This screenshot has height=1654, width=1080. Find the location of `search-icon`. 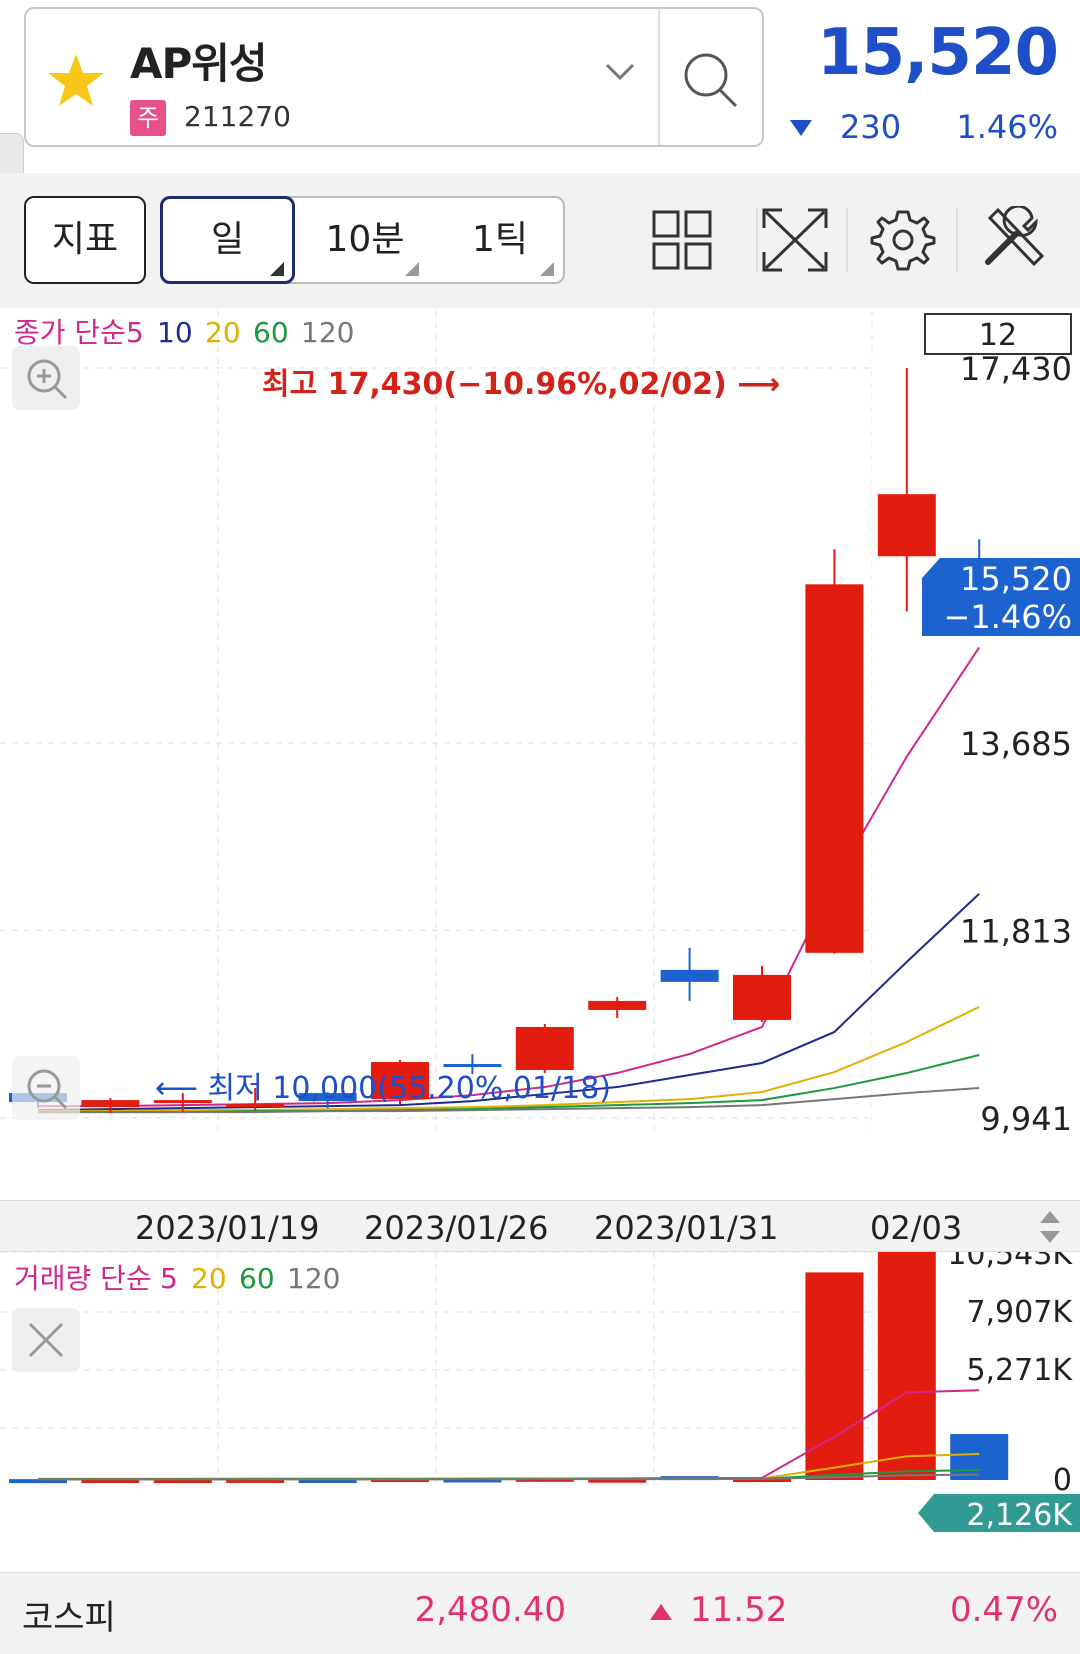

search-icon is located at coordinates (711, 77).